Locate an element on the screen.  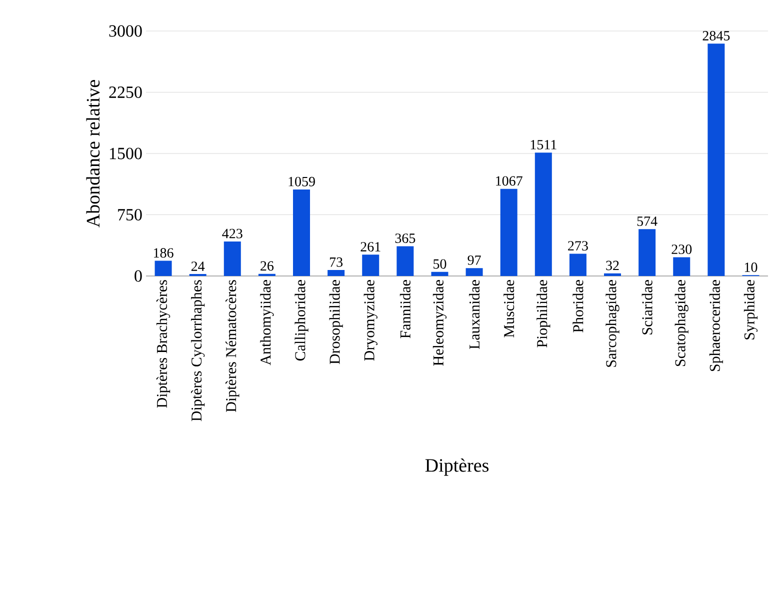
data-label: 32 is located at coordinates (612, 265).